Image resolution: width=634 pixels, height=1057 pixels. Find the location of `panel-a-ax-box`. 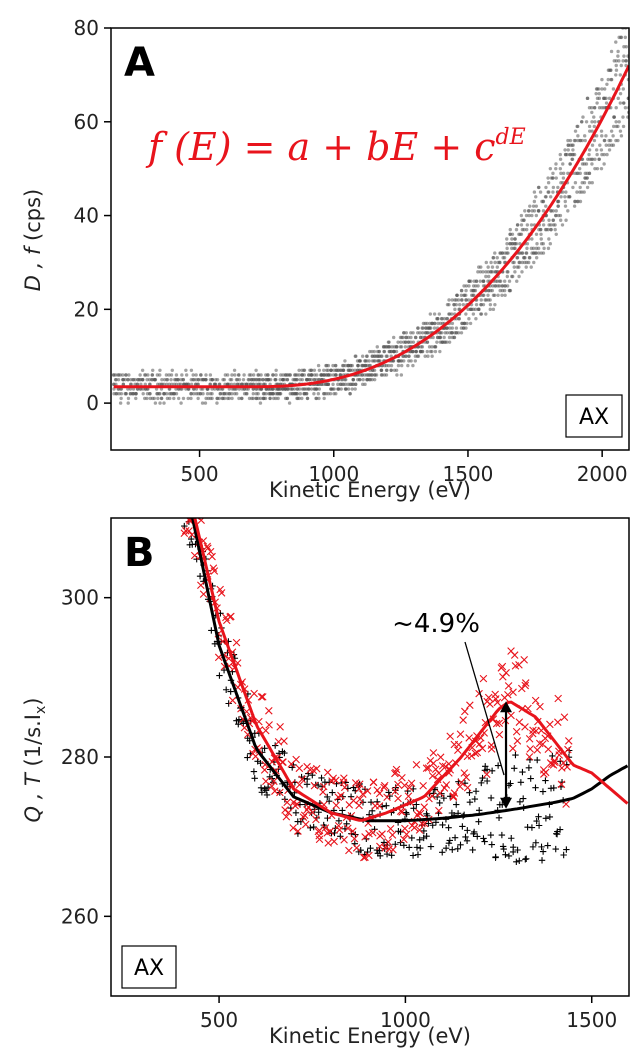

panel-a-ax-box is located at coordinates (594, 416).